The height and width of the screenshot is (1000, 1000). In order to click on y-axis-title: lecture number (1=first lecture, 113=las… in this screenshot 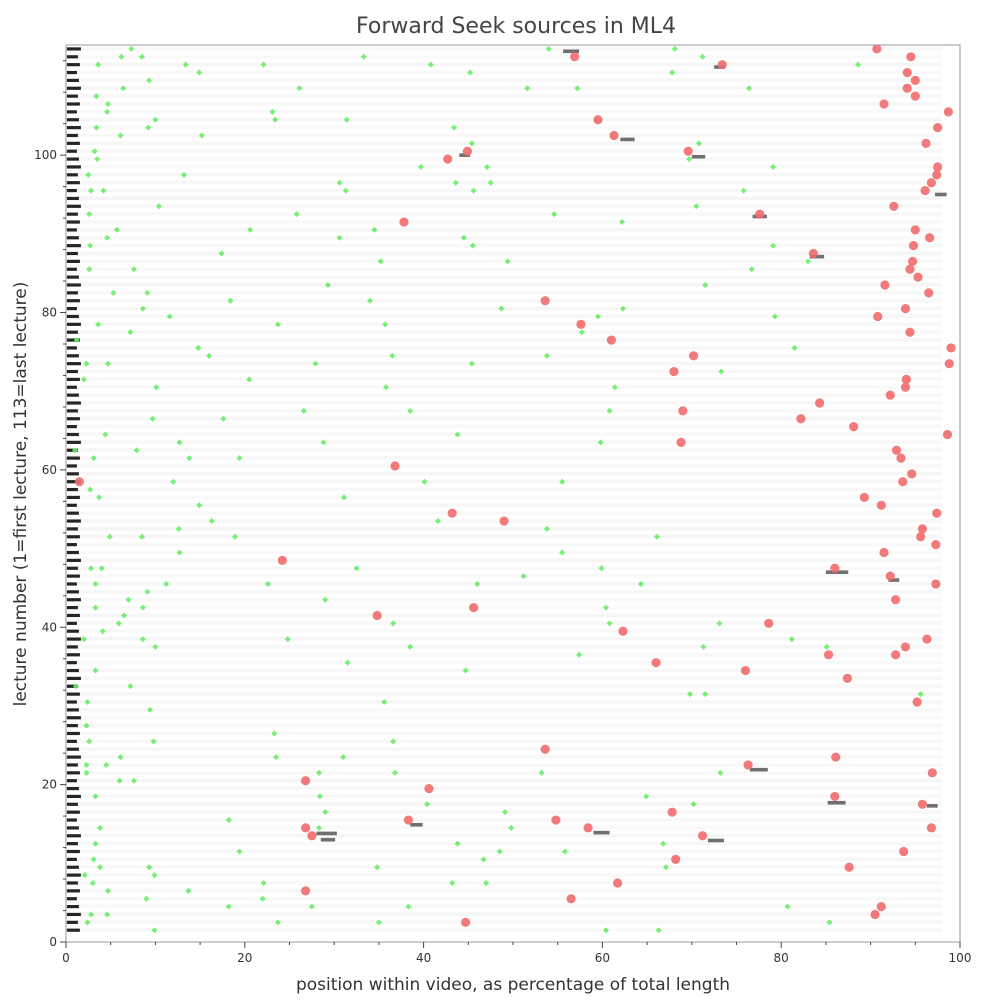, I will do `click(21, 494)`.